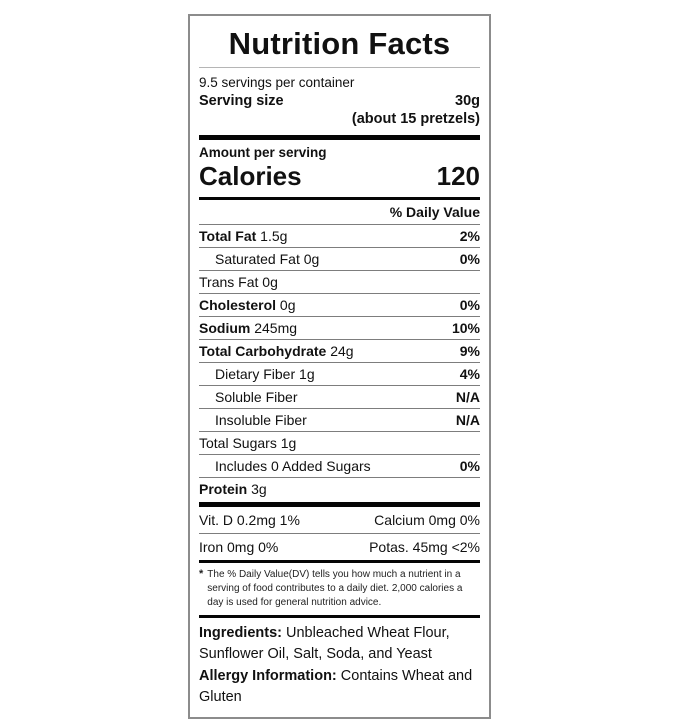 The image size is (679, 719). Describe the element at coordinates (339, 45) in the screenshot. I see `nutrition-facts-title: Nutrition Facts` at that location.